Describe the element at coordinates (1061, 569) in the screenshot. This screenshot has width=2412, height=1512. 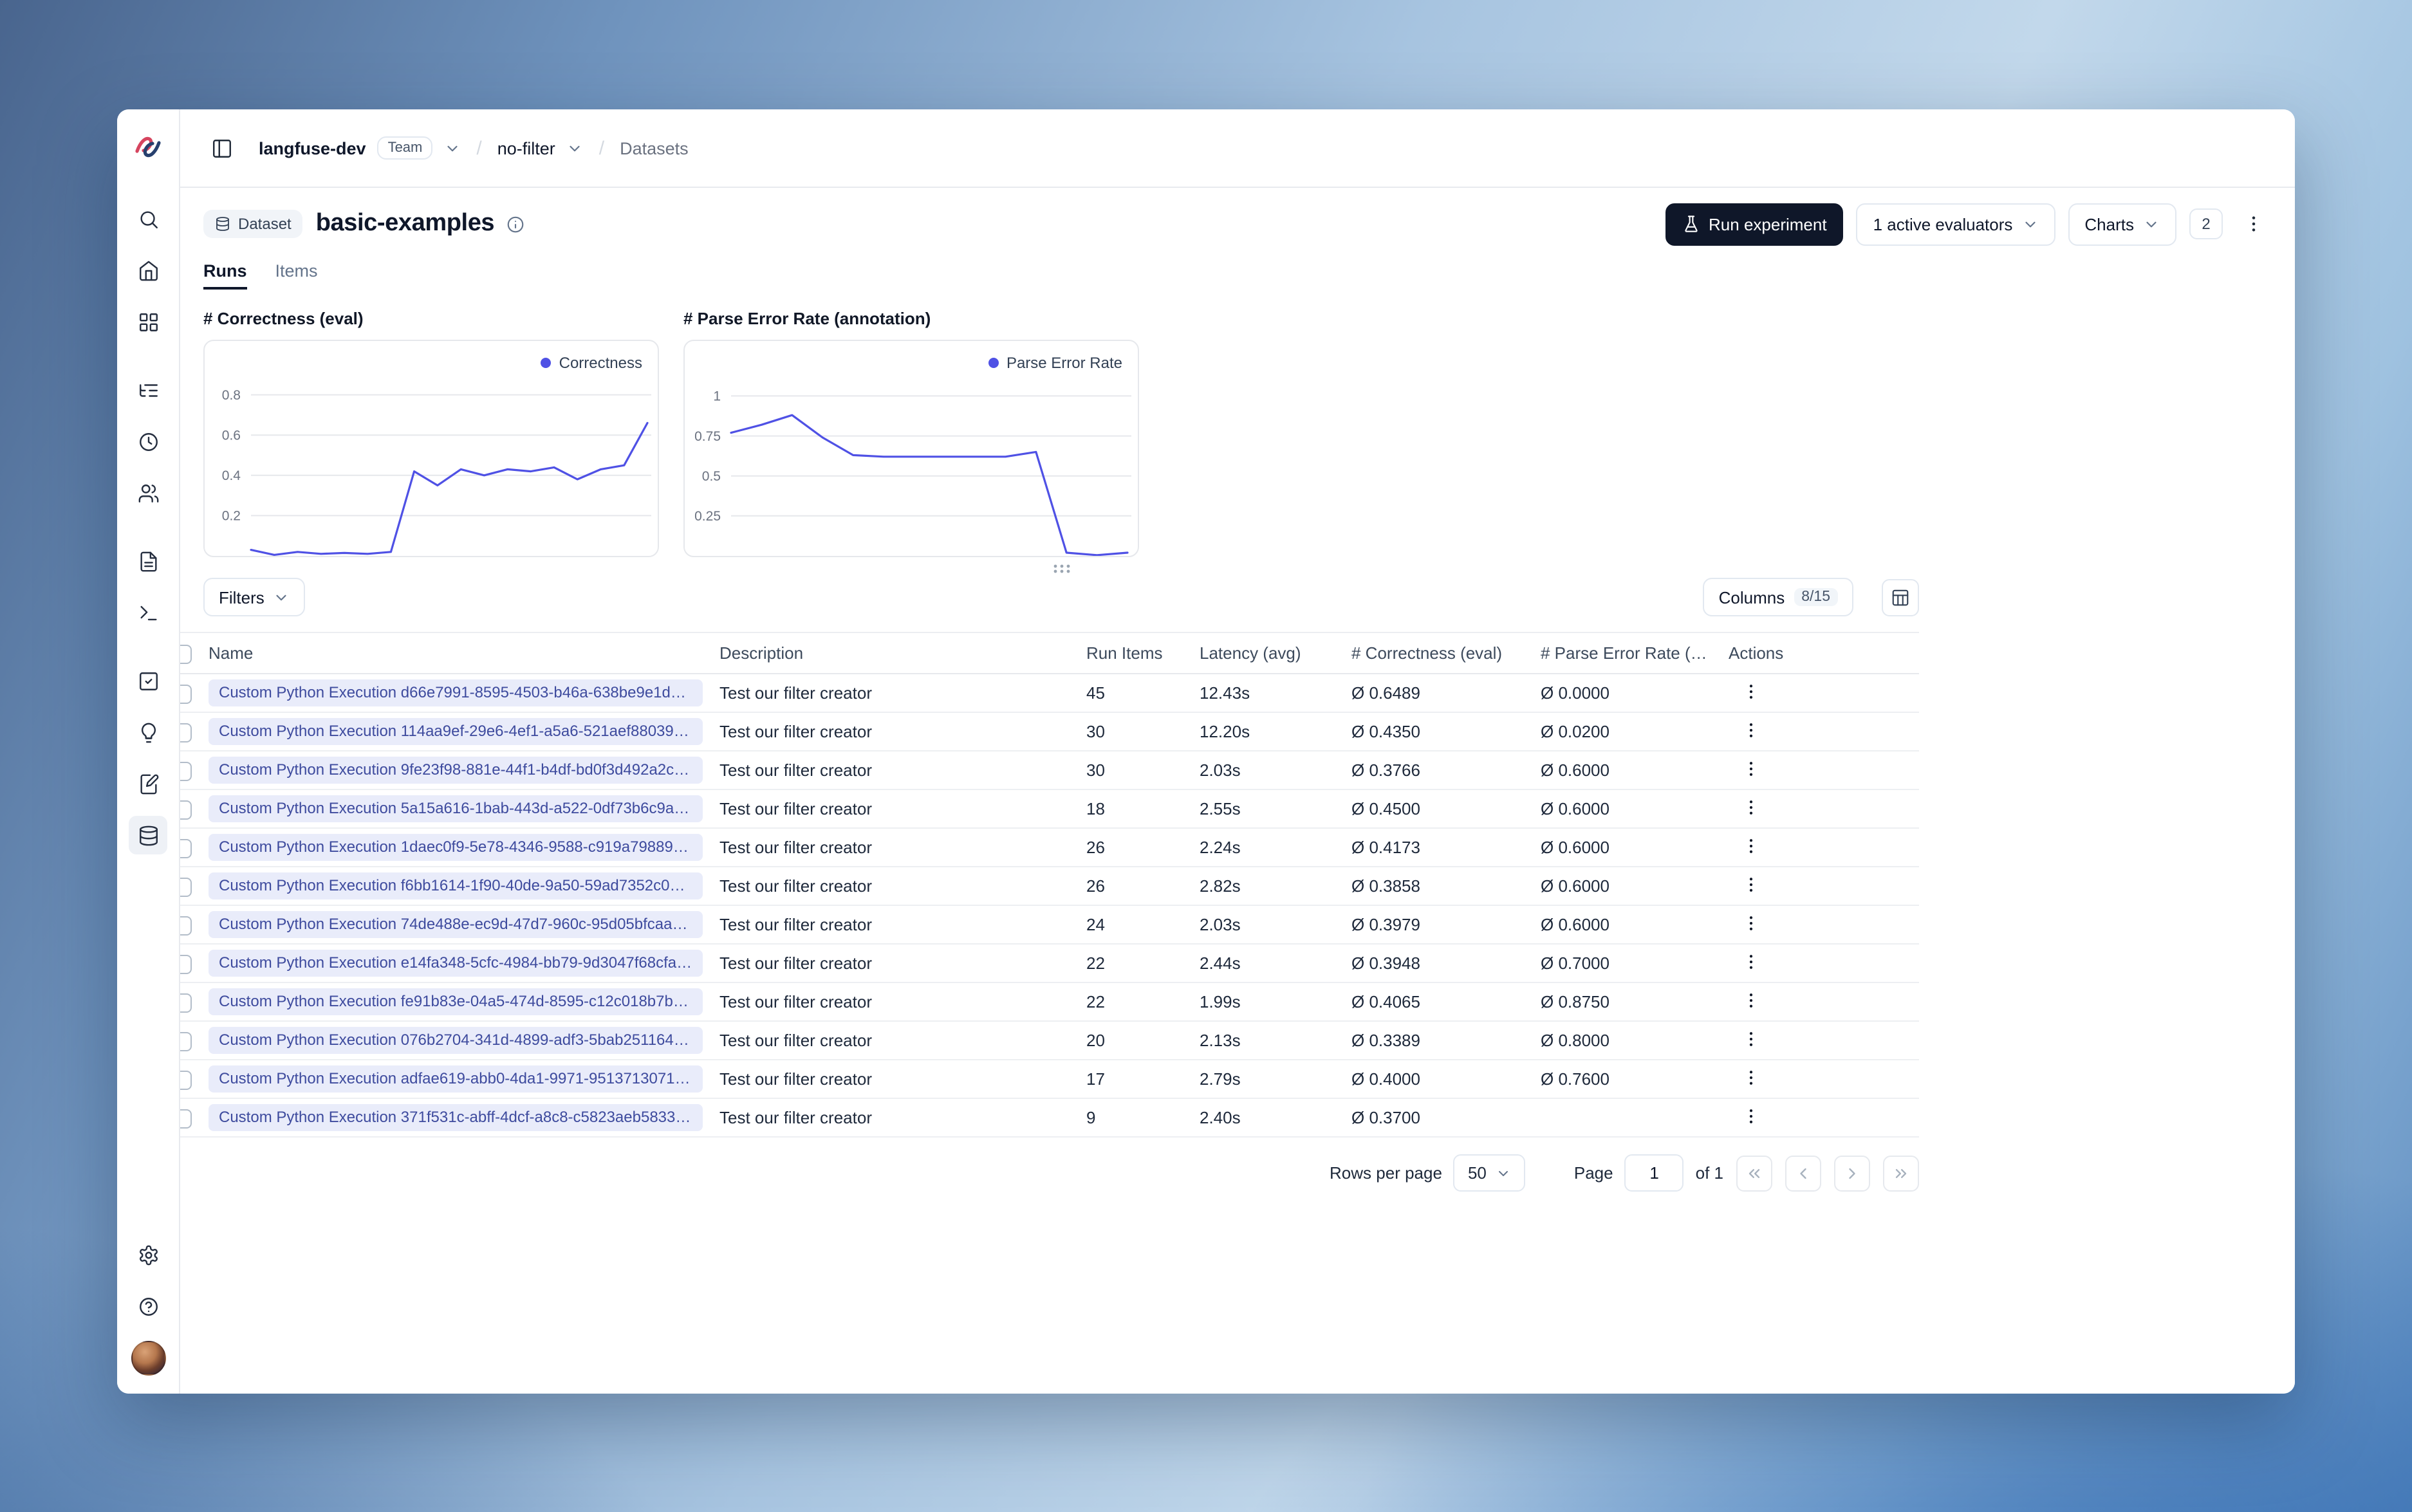
I see `drag-handle-icon` at that location.